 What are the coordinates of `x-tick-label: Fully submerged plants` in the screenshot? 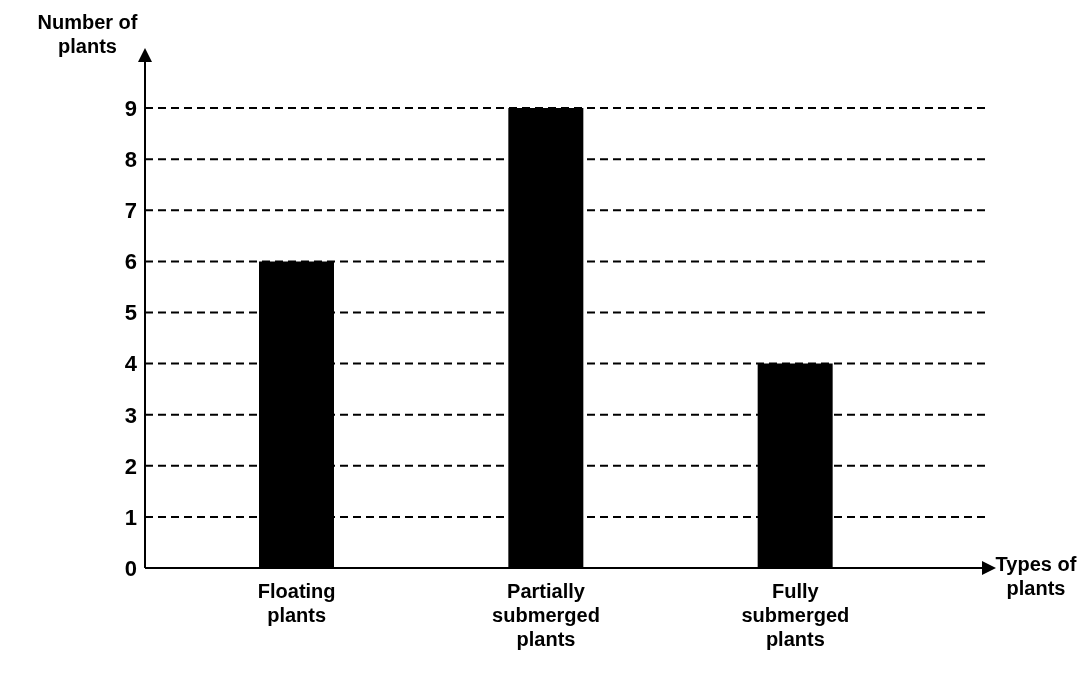 It's located at (795, 615).